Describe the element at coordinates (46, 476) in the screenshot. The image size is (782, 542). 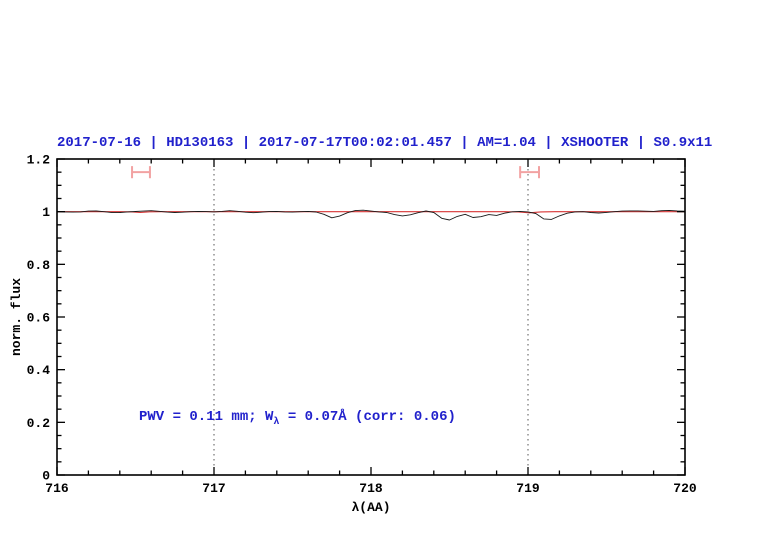
I see `y-tick-label: 0` at that location.